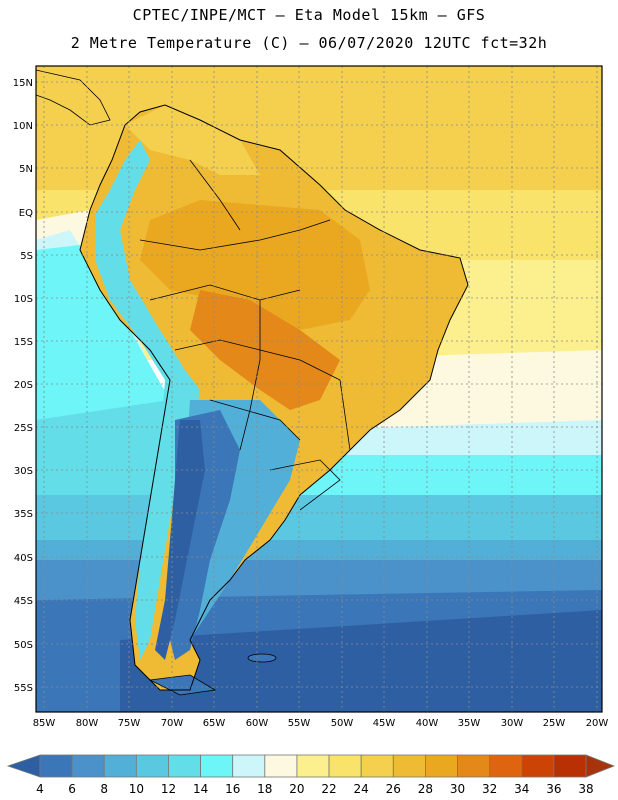 The height and width of the screenshot is (800, 618). I want to click on lon-label: 20W, so click(597, 723).